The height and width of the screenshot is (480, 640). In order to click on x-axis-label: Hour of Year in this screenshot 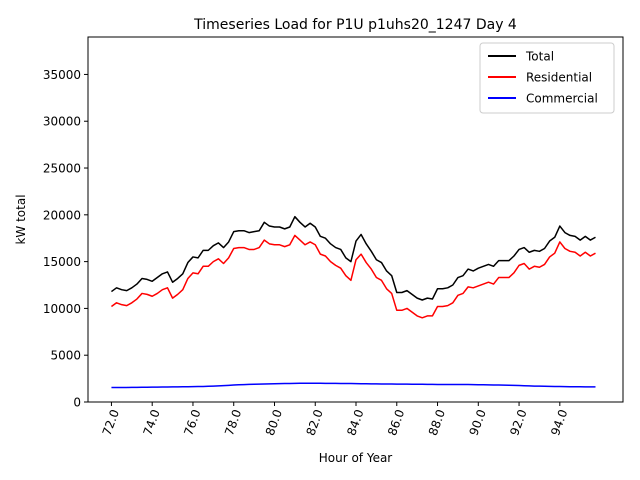, I will do `click(356, 458)`.